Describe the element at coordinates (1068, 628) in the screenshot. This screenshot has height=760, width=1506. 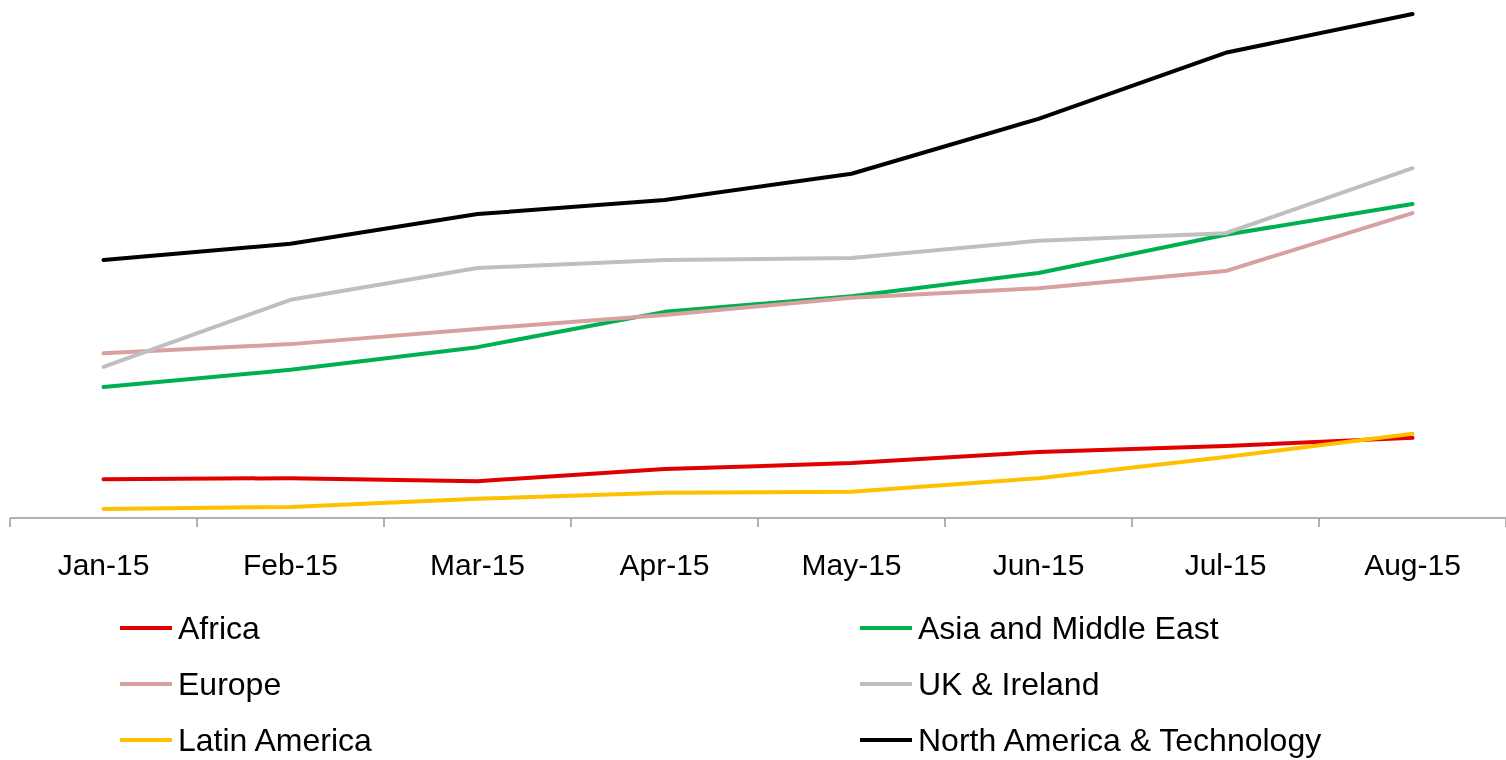
I see `legend-label: Asia and Middle East` at that location.